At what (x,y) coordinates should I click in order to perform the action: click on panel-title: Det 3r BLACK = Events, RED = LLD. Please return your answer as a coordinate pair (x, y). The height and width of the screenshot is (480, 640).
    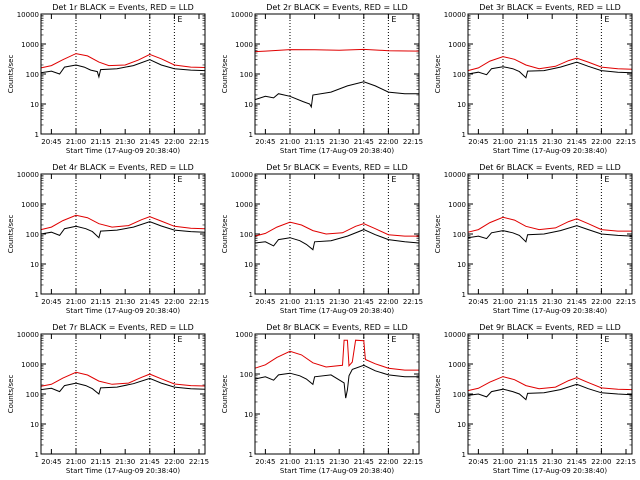
    Looking at the image, I should click on (550, 7).